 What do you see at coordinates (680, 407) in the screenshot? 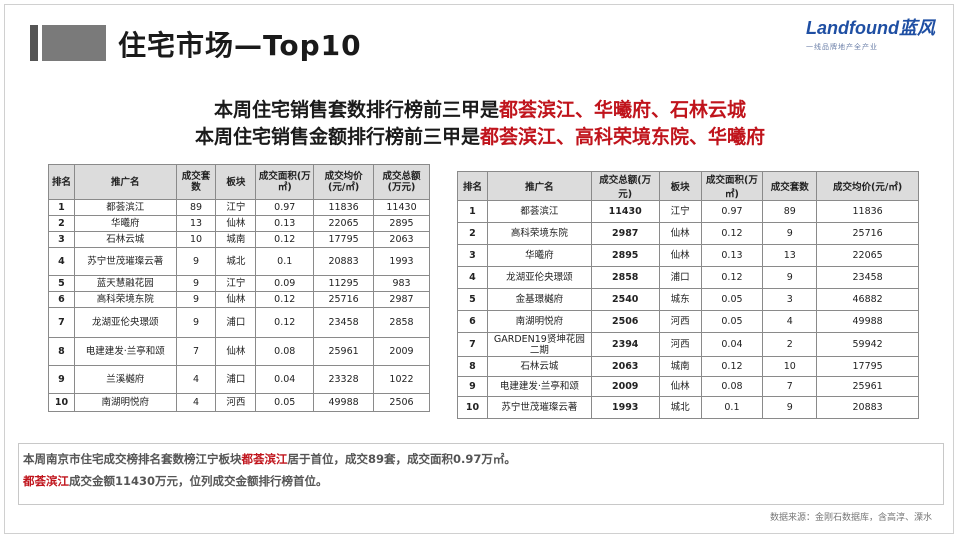
I see `table-cell: 城北` at bounding box center [680, 407].